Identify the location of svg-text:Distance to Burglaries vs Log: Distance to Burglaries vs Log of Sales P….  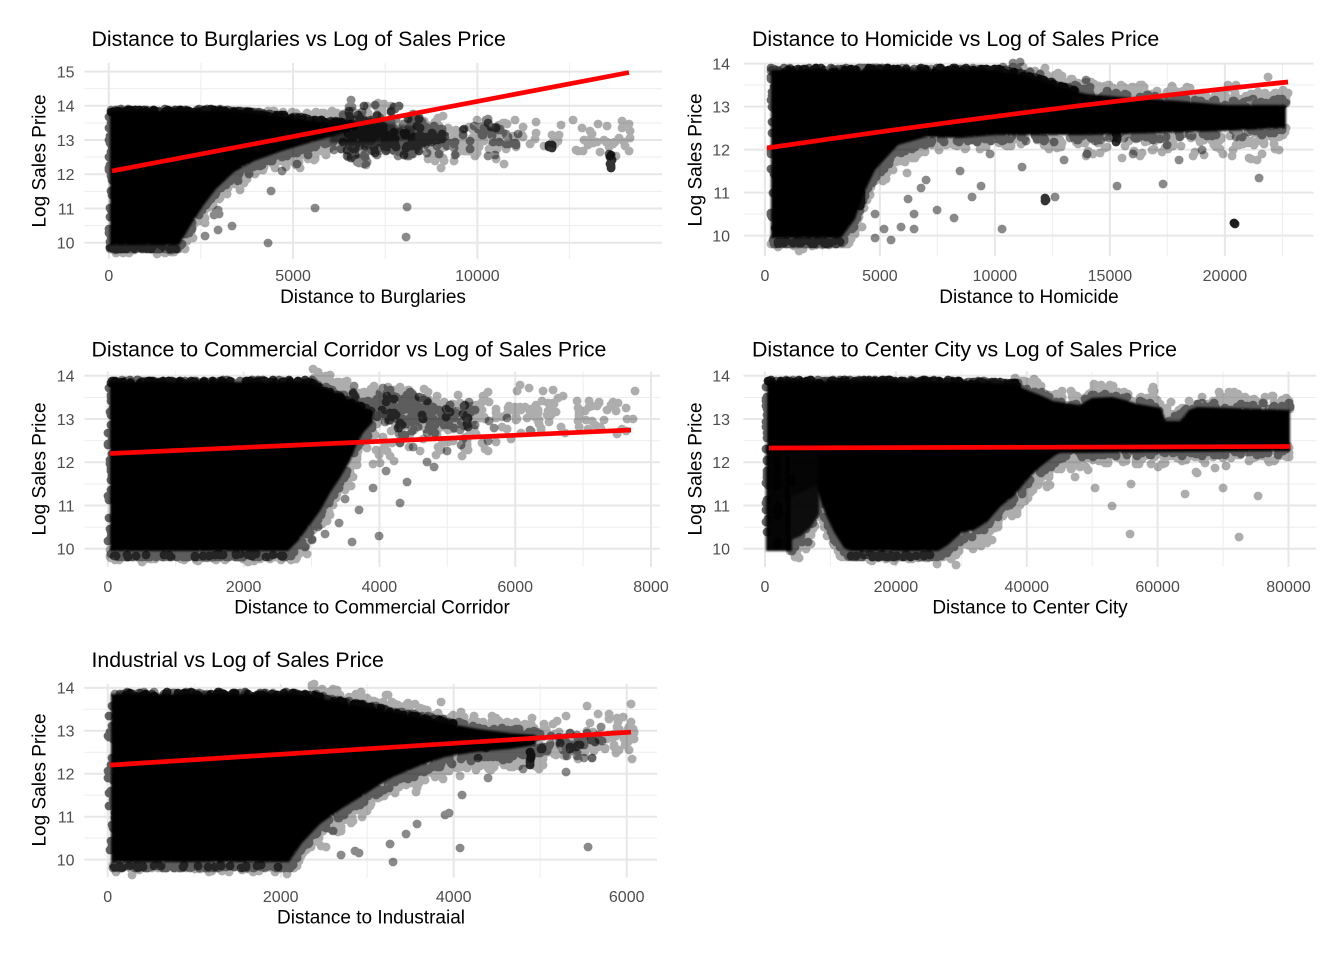
(299, 39).